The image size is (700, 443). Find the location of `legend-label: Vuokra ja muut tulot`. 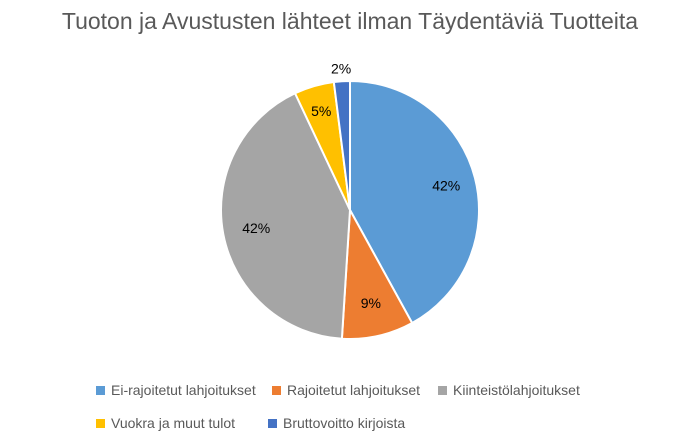

legend-label: Vuokra ja muut tulot is located at coordinates (173, 423).